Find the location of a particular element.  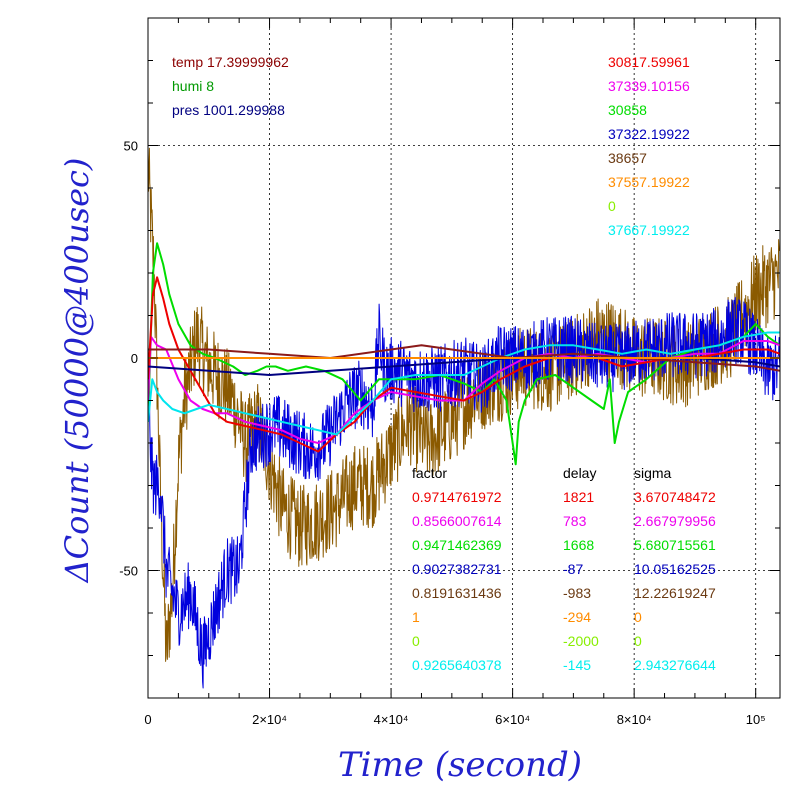

base-value: 37322.19922 is located at coordinates (649, 134).